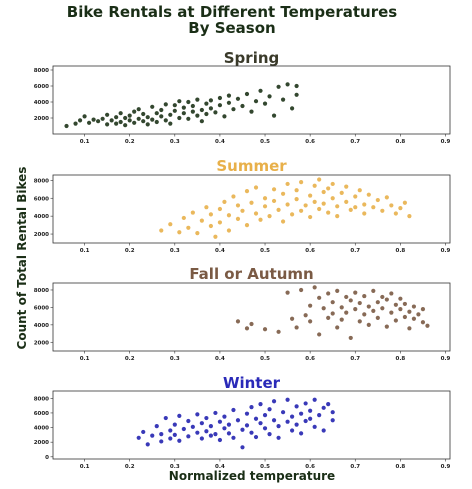 This screenshot has width=472, height=489. What do you see at coordinates (41, 343) in the screenshot?
I see `y-tick-label: 2000` at bounding box center [41, 343].